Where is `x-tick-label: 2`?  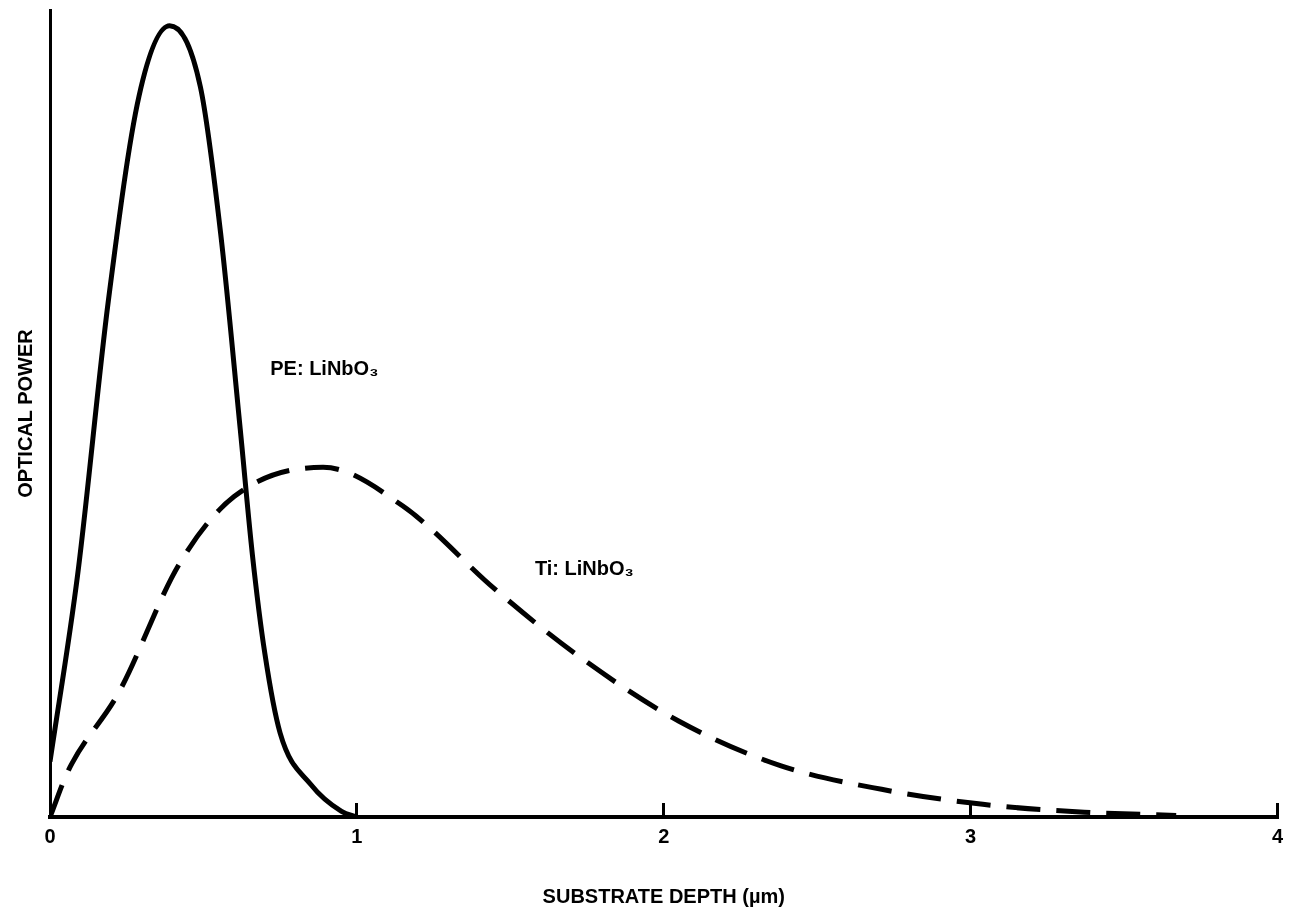 x-tick-label: 2 is located at coordinates (664, 835).